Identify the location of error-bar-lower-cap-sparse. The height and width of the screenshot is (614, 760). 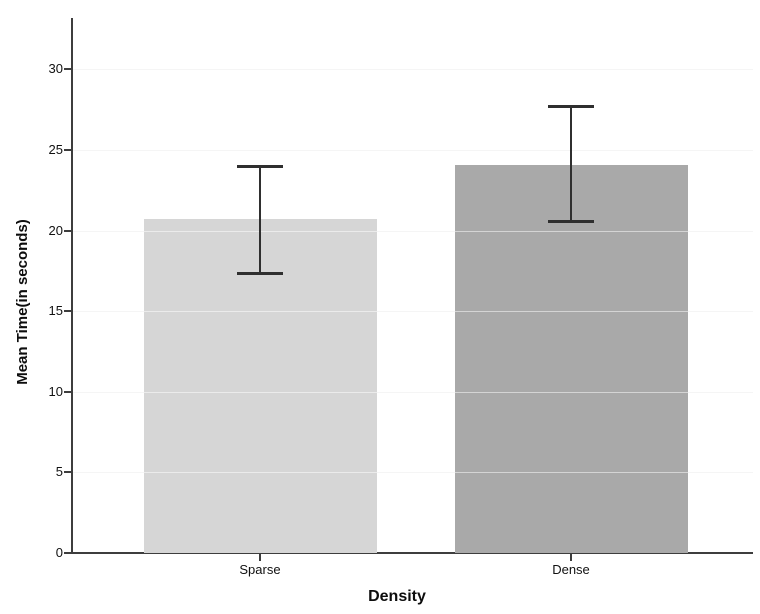
(260, 273).